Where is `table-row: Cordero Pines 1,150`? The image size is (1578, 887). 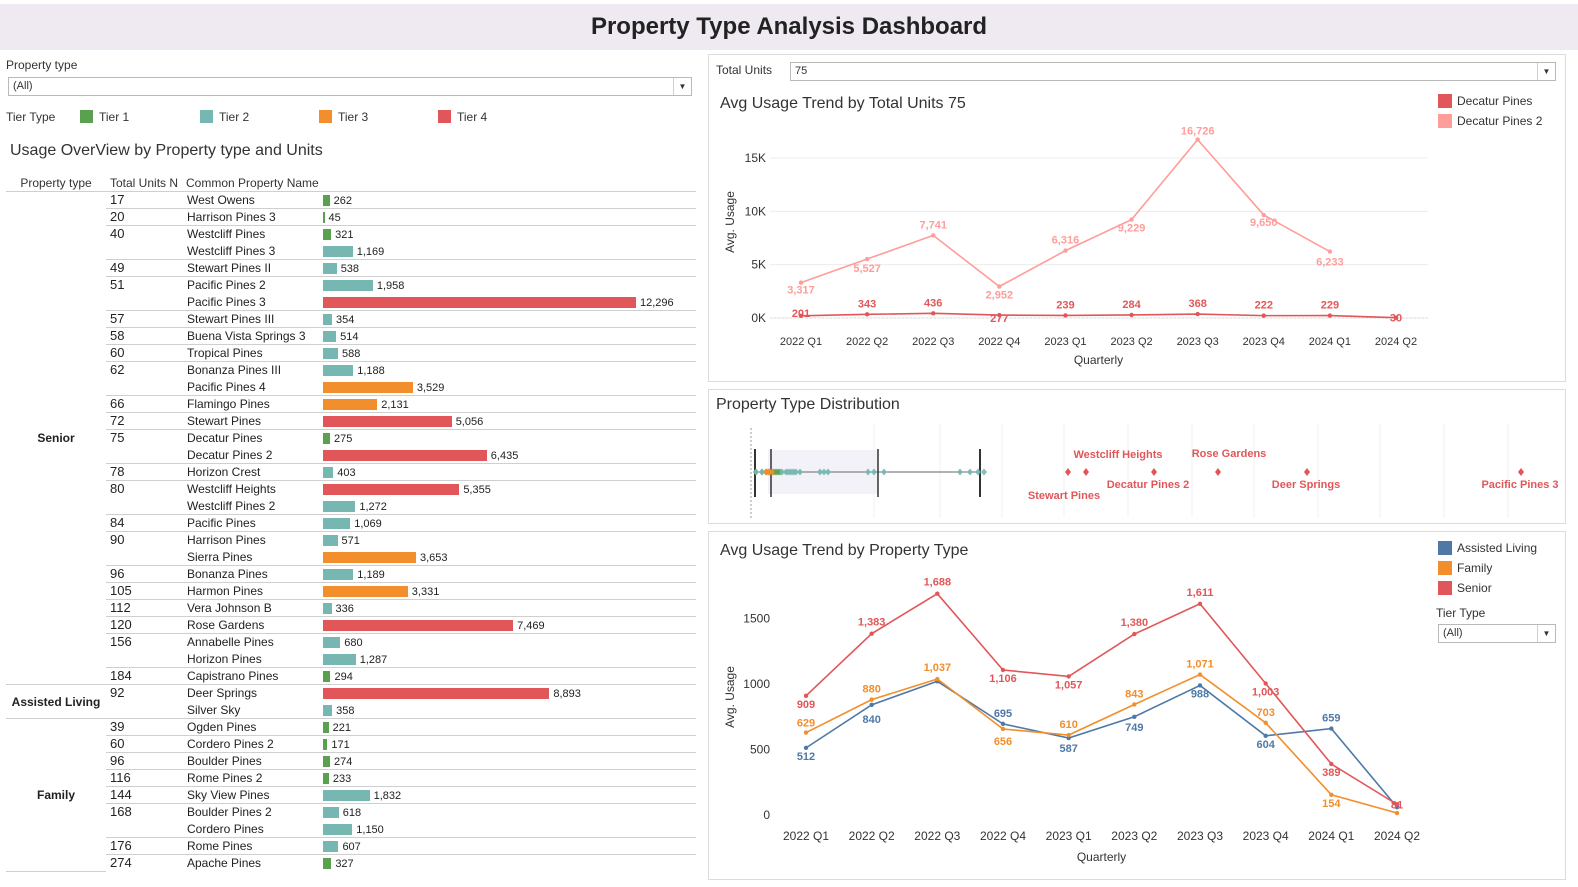 table-row: Cordero Pines 1,150 is located at coordinates (351, 829).